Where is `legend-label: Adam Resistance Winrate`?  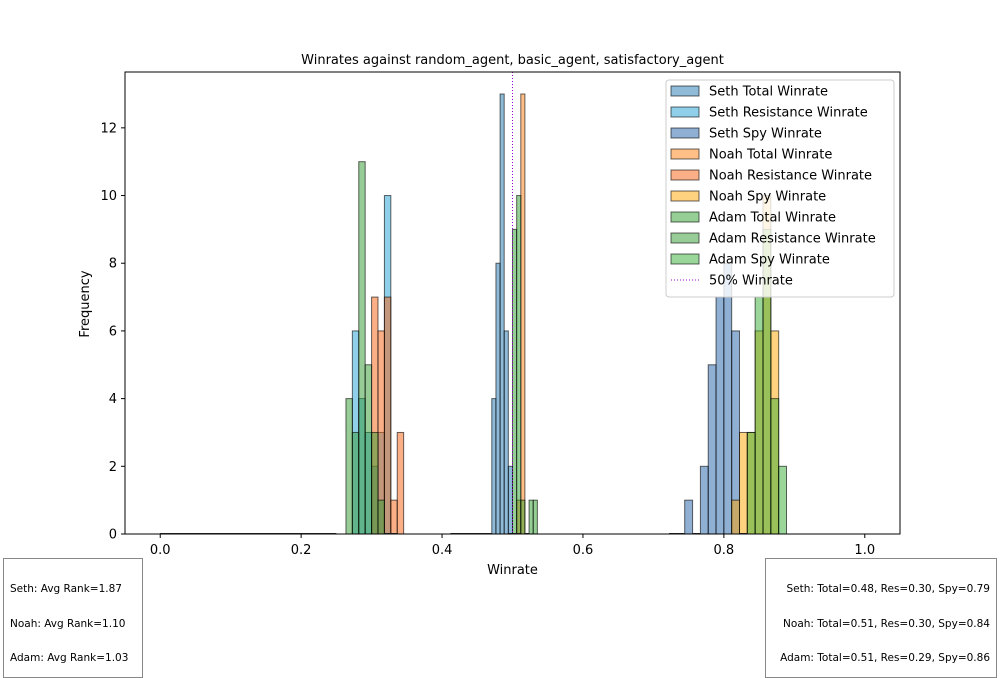 legend-label: Adam Resistance Winrate is located at coordinates (792, 239).